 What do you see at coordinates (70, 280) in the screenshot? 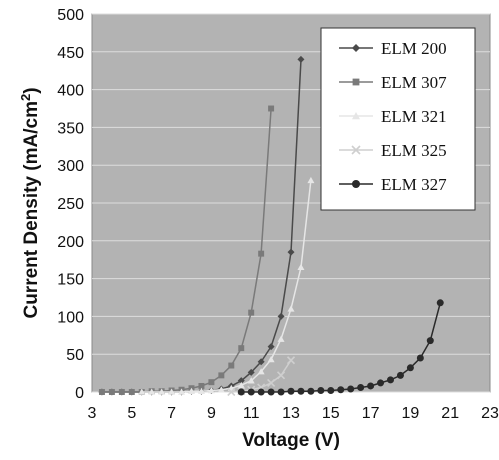
I see `y-tick-label: 150` at bounding box center [70, 280].